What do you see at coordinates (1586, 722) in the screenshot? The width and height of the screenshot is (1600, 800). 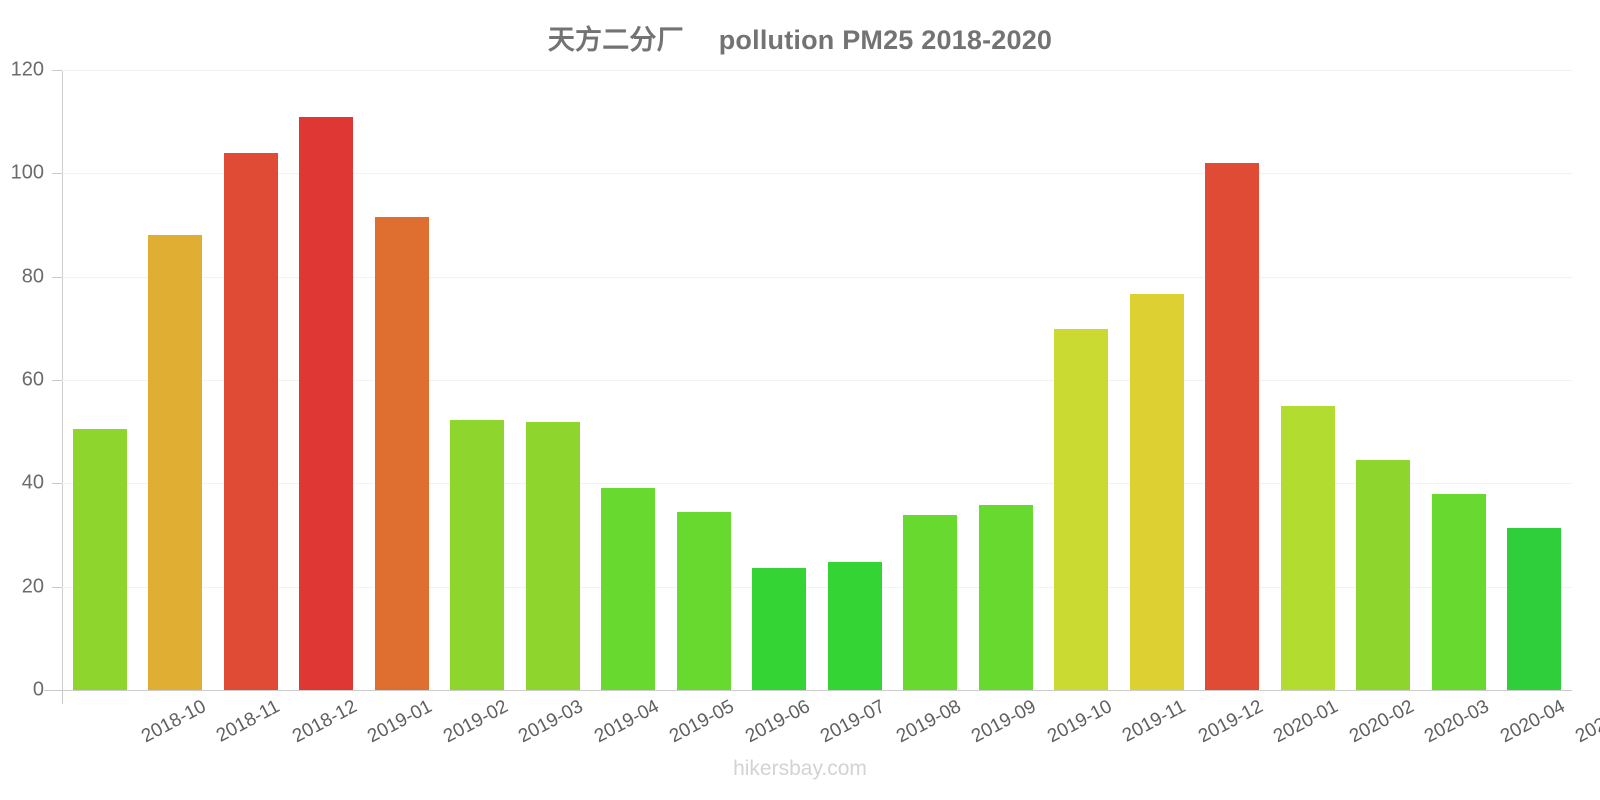 I see `x-tick-label: 2020-05` at bounding box center [1586, 722].